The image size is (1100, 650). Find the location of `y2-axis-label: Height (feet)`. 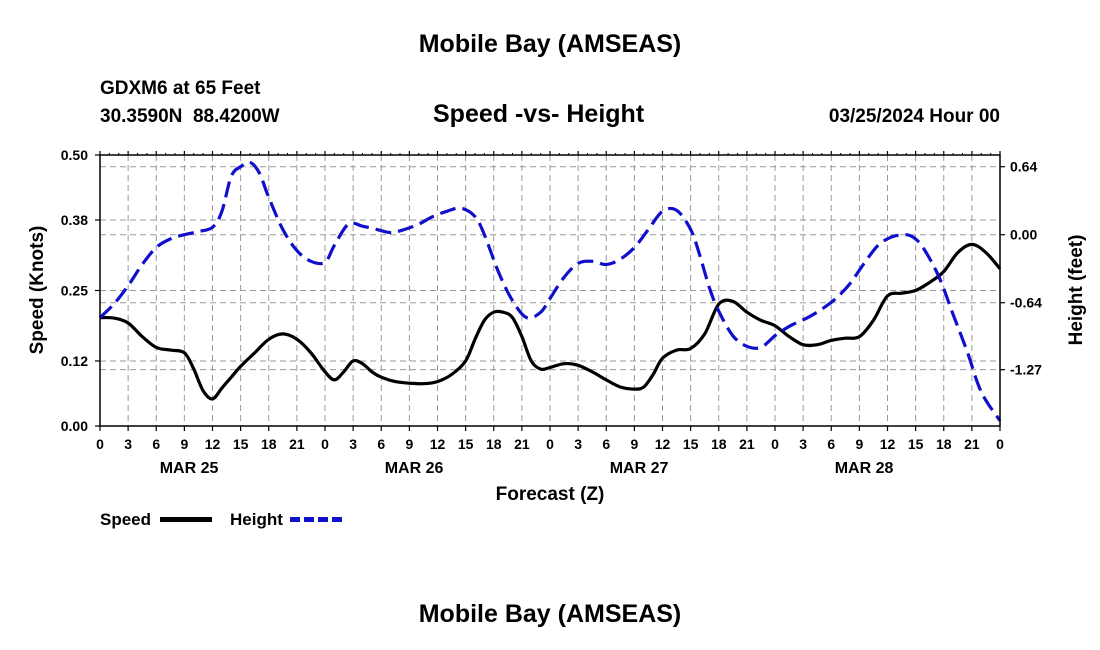

y2-axis-label: Height (feet) is located at coordinates (1076, 290).